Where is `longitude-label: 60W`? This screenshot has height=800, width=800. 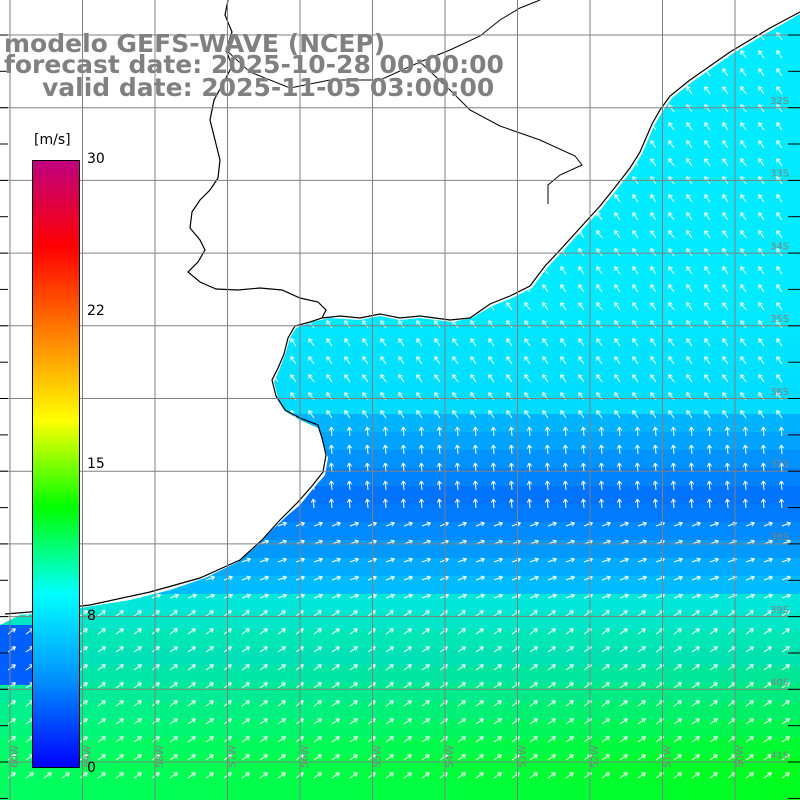 longitude-label: 60W is located at coordinates (15, 756).